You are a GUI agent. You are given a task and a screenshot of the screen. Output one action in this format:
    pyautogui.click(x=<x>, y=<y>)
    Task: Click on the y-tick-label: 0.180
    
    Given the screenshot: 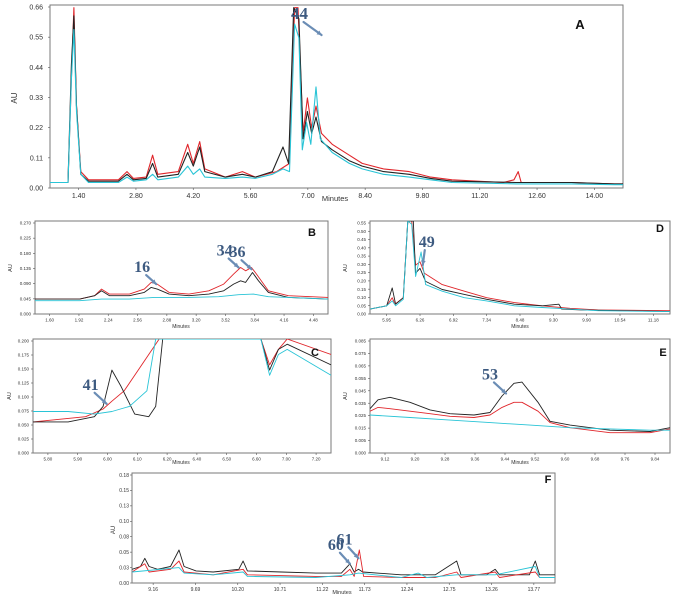 What is the action you would take?
    pyautogui.click(x=26, y=253)
    